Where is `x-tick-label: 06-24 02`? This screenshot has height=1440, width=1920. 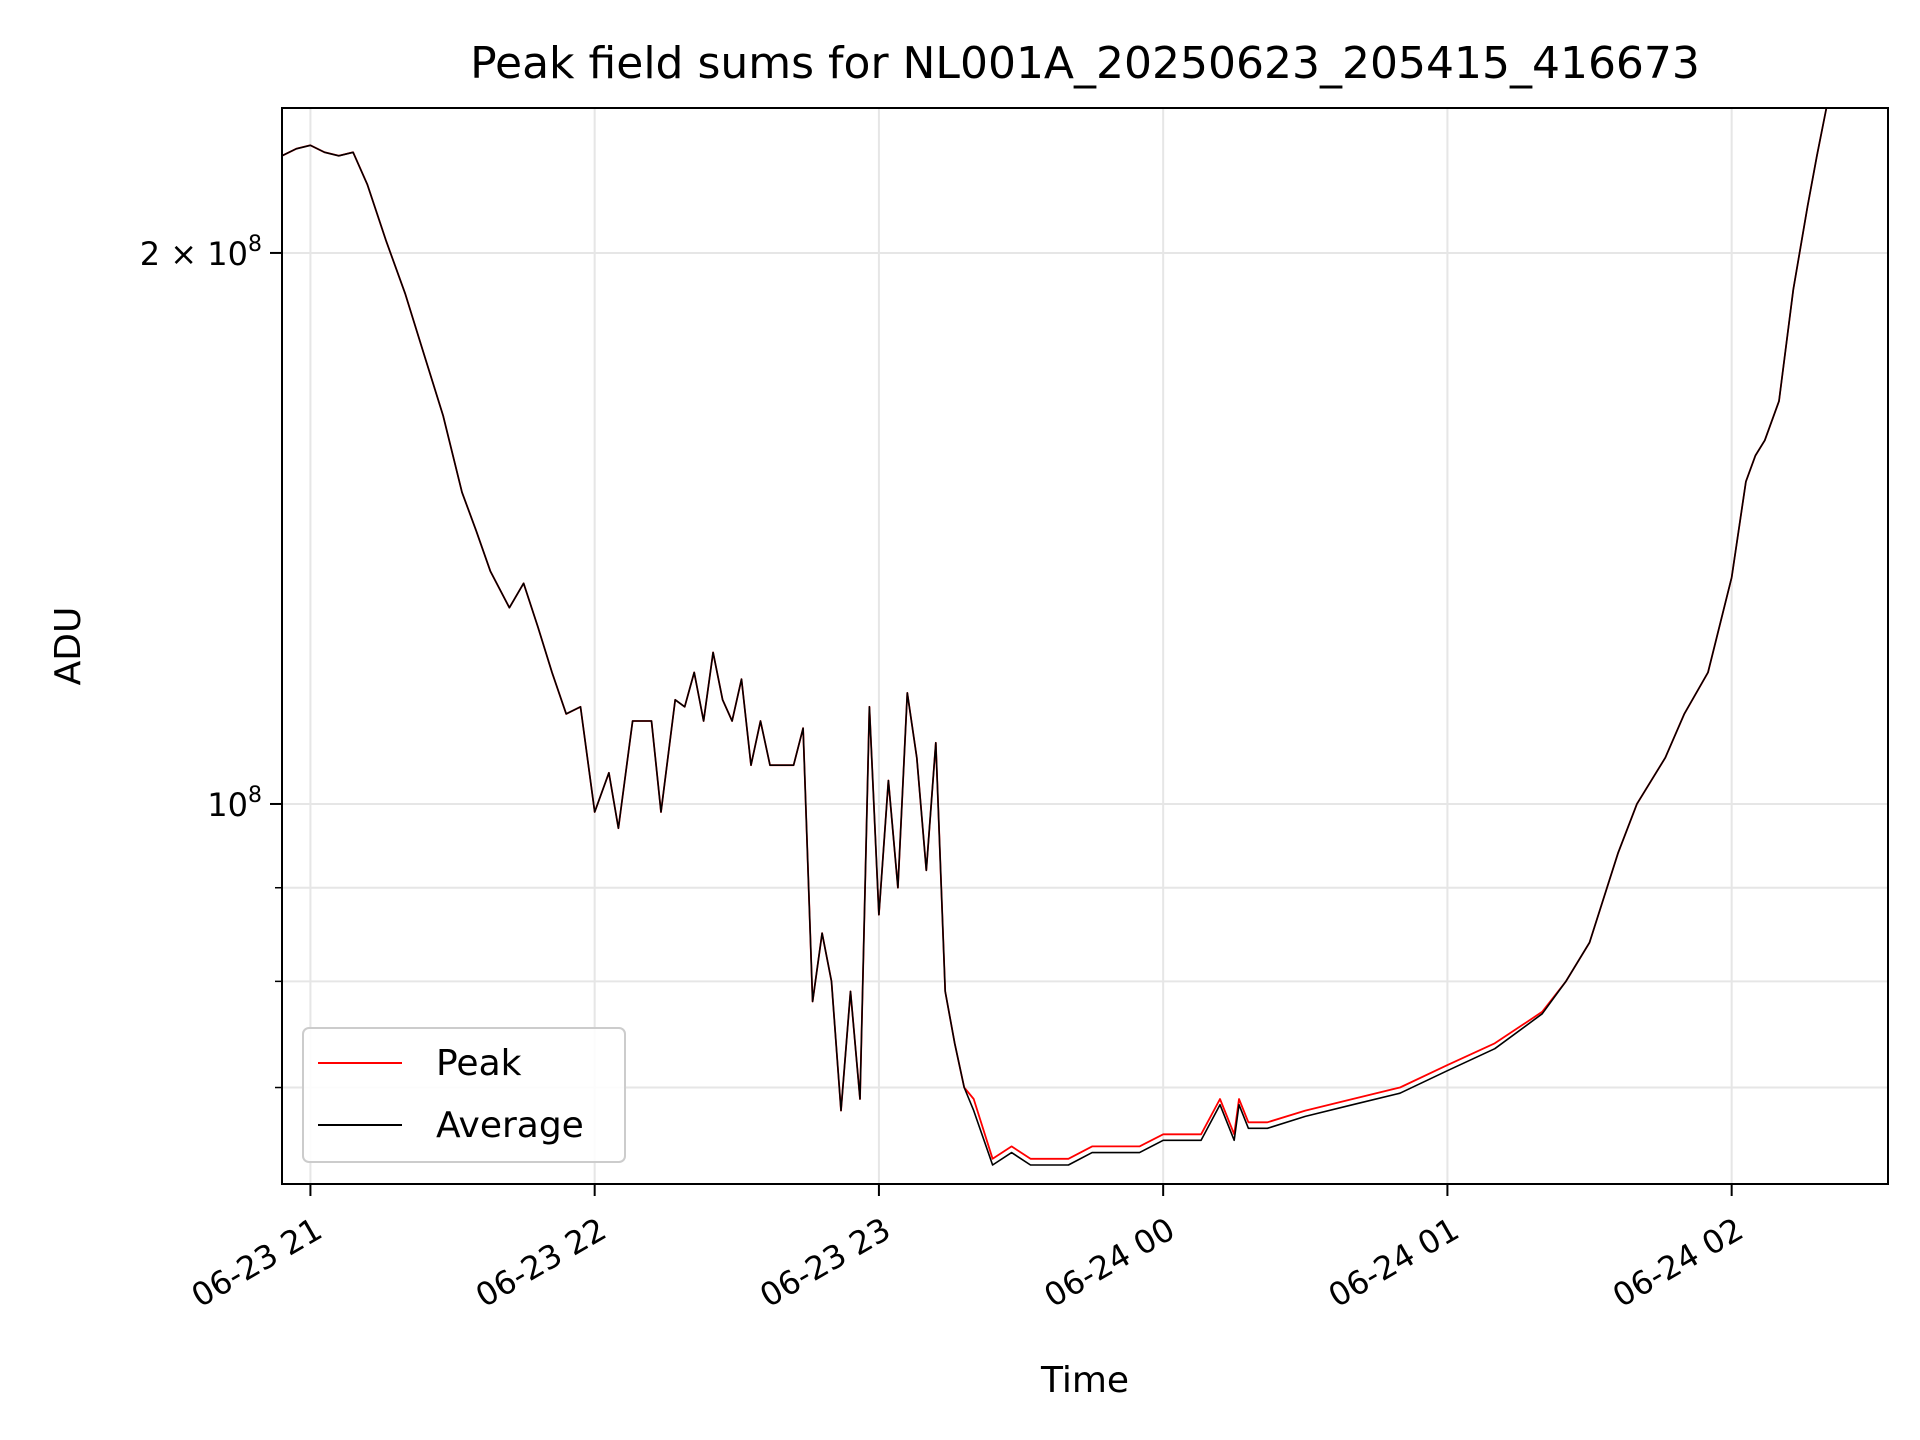
x-tick-label: 06-24 02 is located at coordinates (1678, 1262).